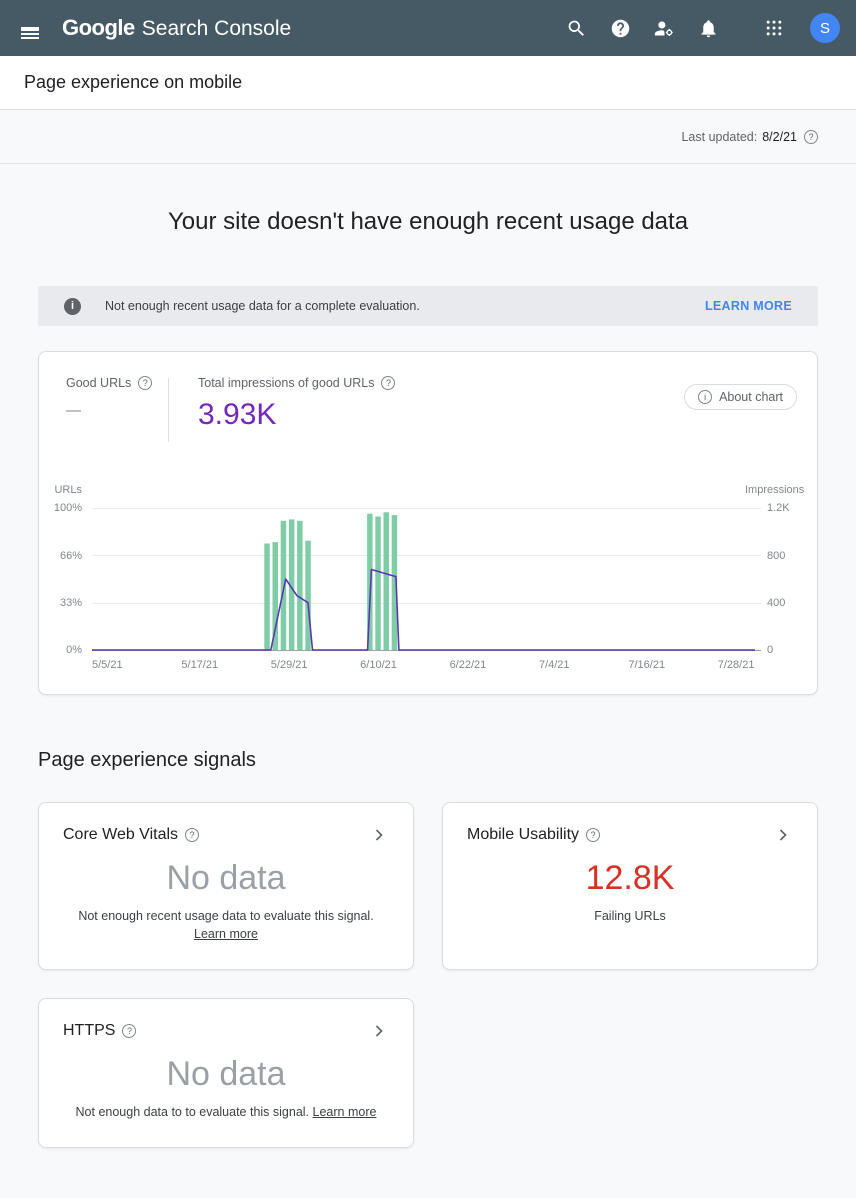  Describe the element at coordinates (289, 665) in the screenshot. I see `x-axis-tick: 5/29/21` at that location.